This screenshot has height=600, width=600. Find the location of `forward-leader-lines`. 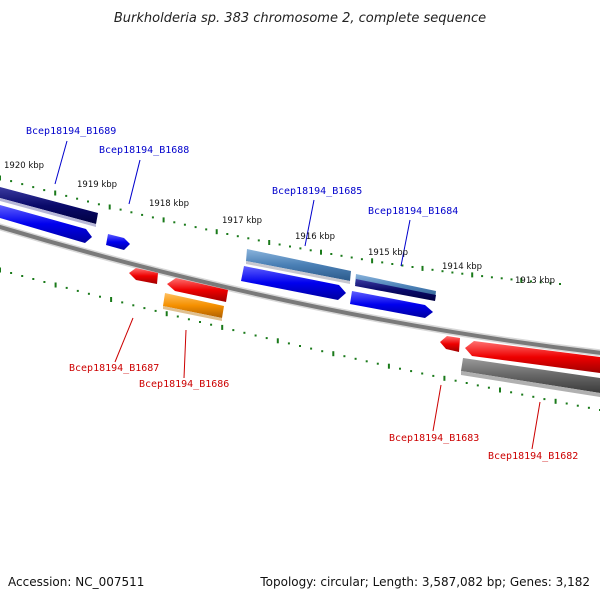

forward-leader-lines is located at coordinates (232, 203).